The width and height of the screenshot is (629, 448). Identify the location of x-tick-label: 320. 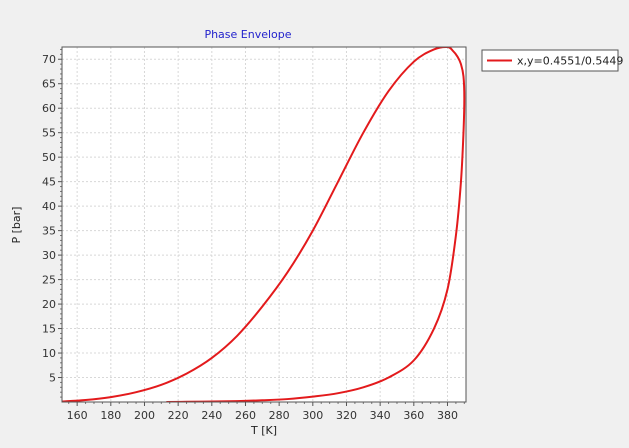
(346, 415).